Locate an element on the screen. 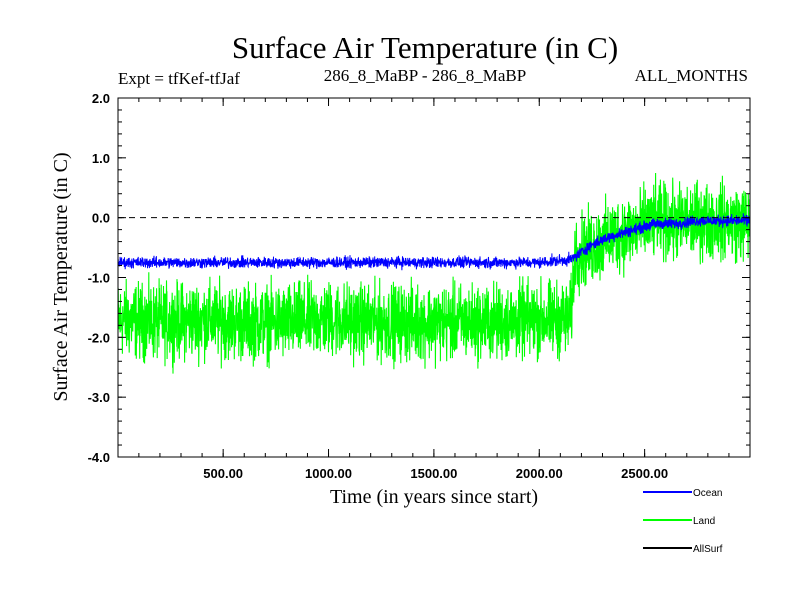 This screenshot has height=600, width=800. x-tick-label: 1500.00 is located at coordinates (433, 473).